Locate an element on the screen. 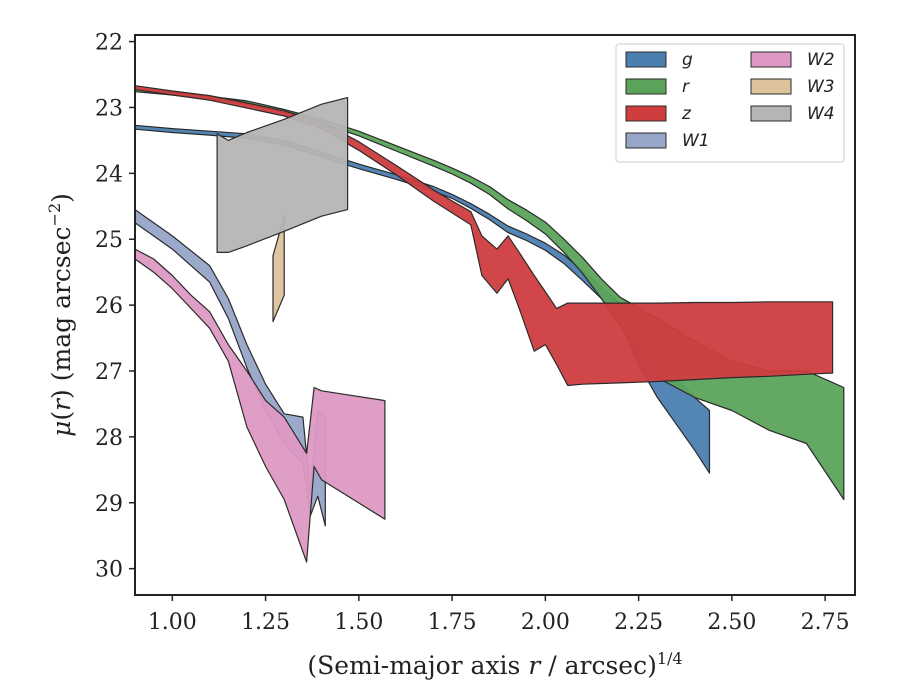  y-tick-label: 26 is located at coordinates (109, 306).